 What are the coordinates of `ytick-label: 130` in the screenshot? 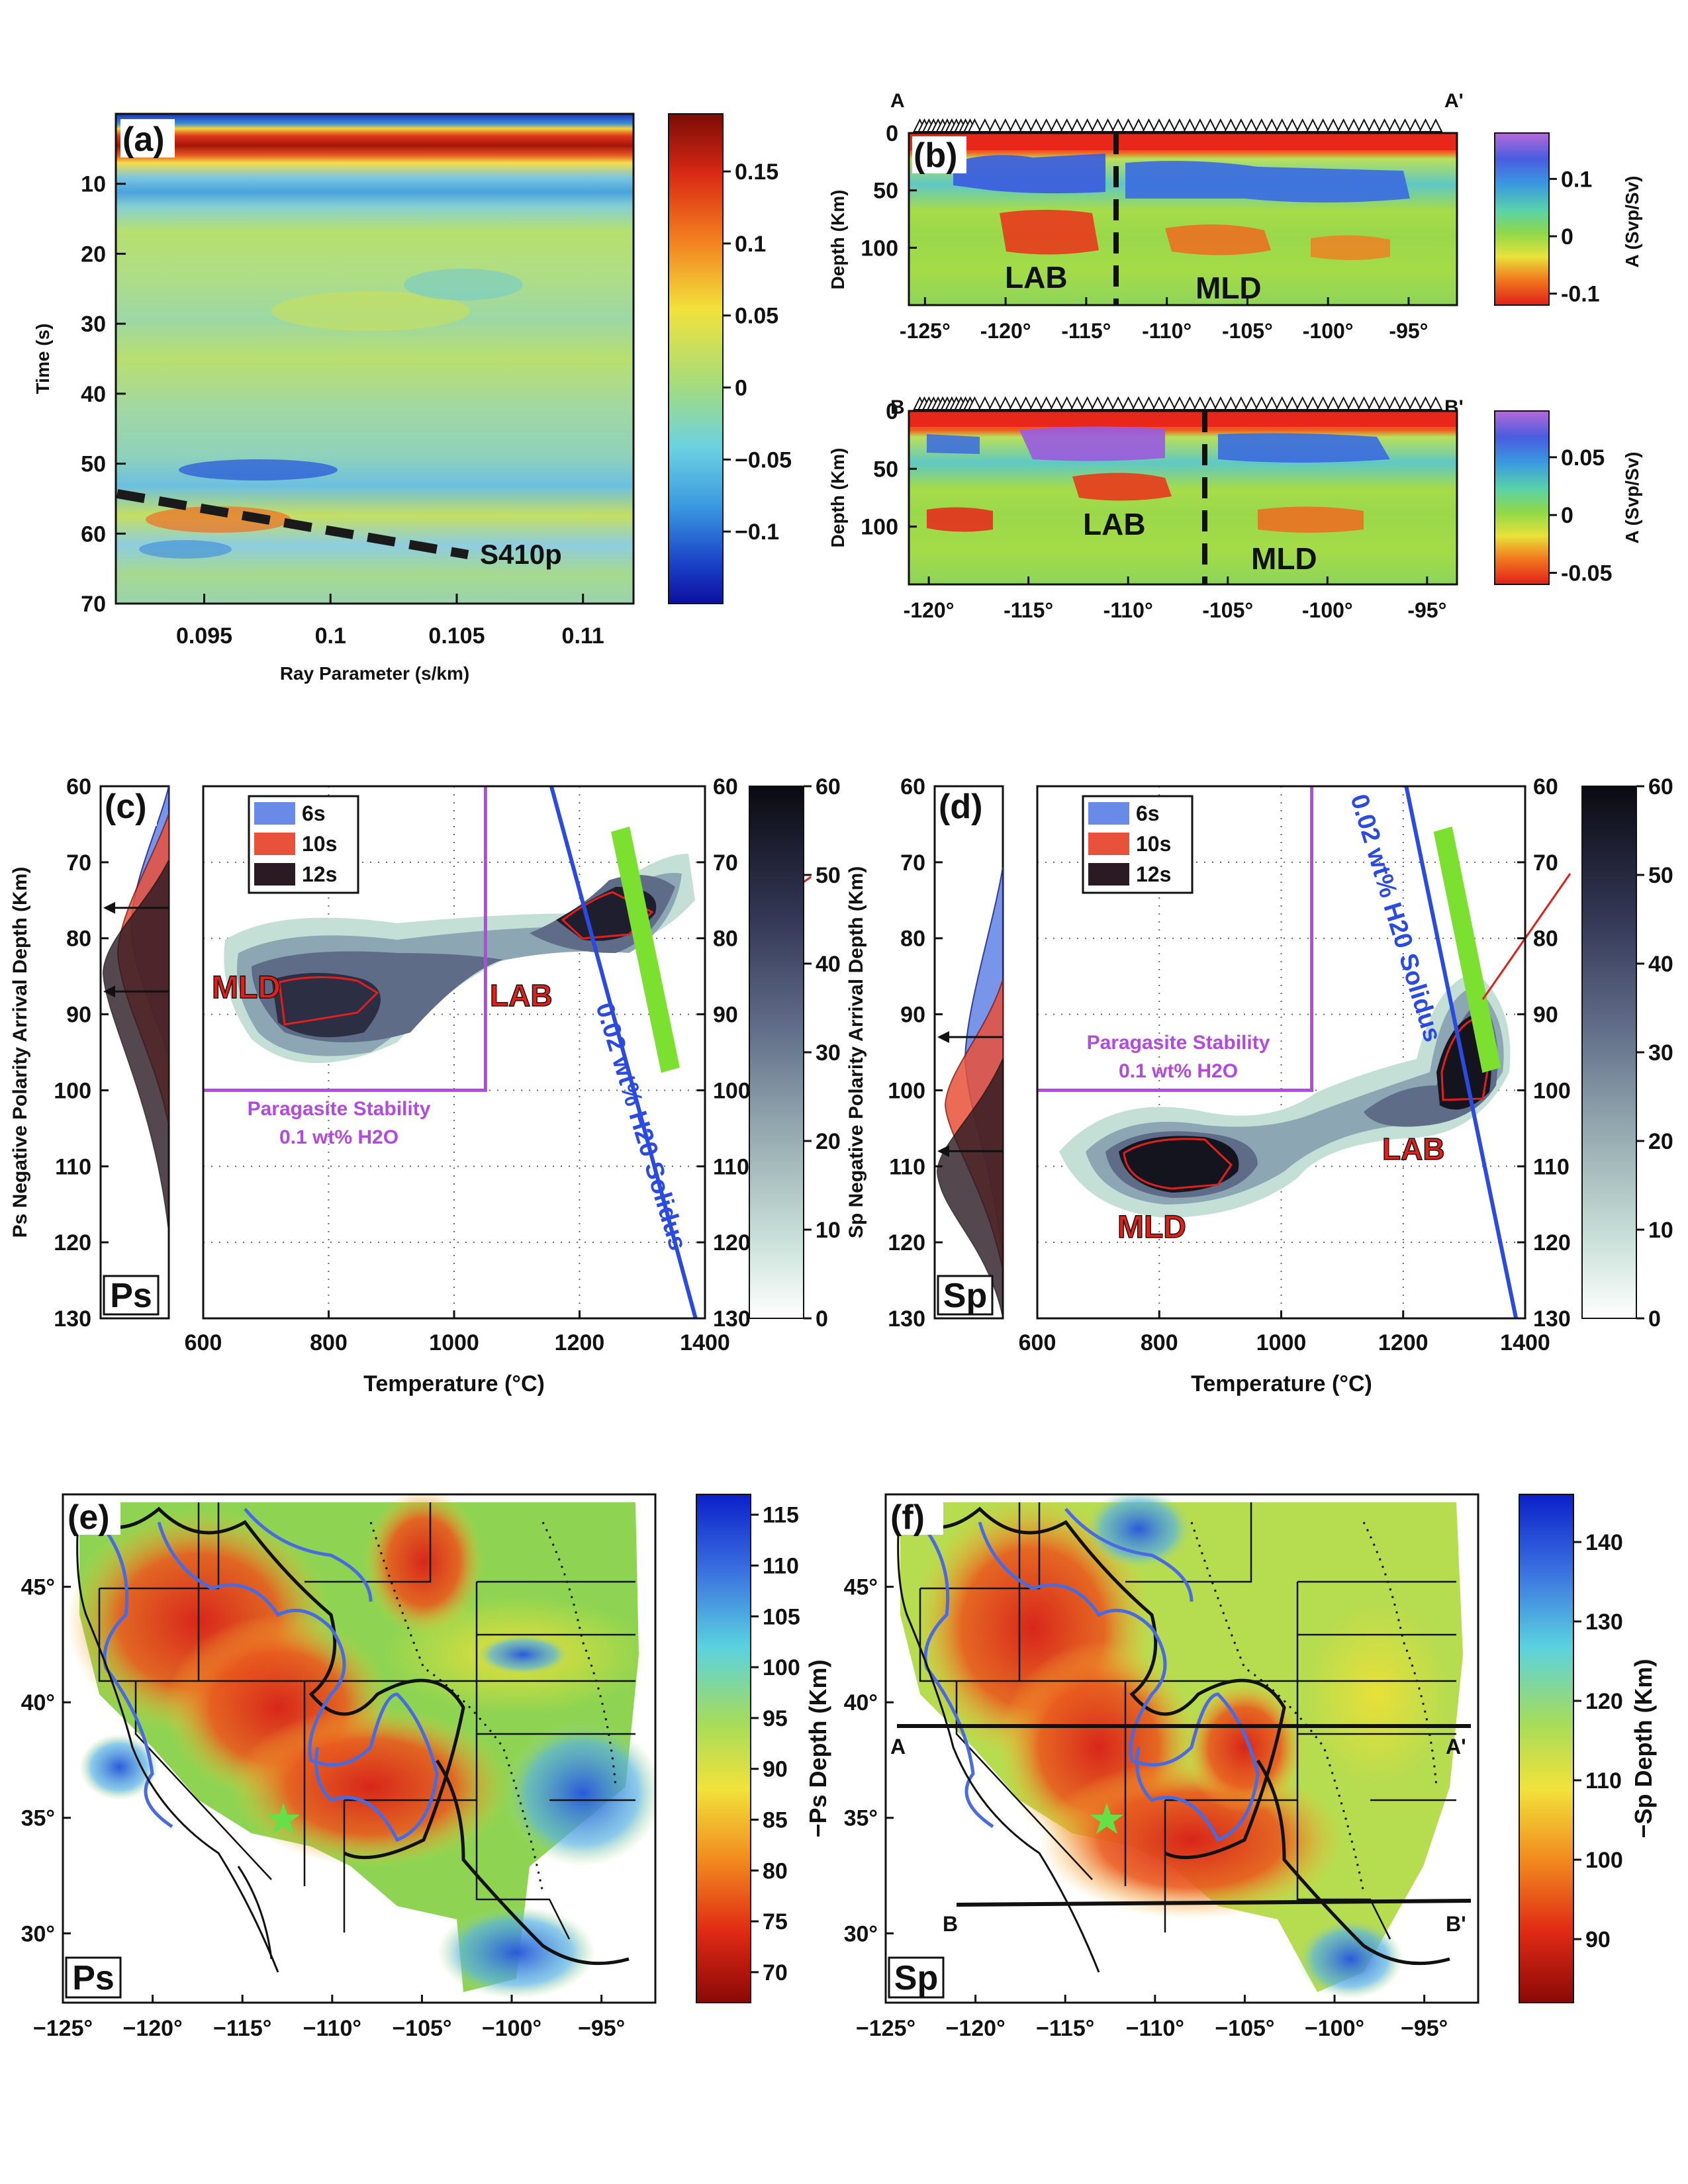 It's located at (906, 1319).